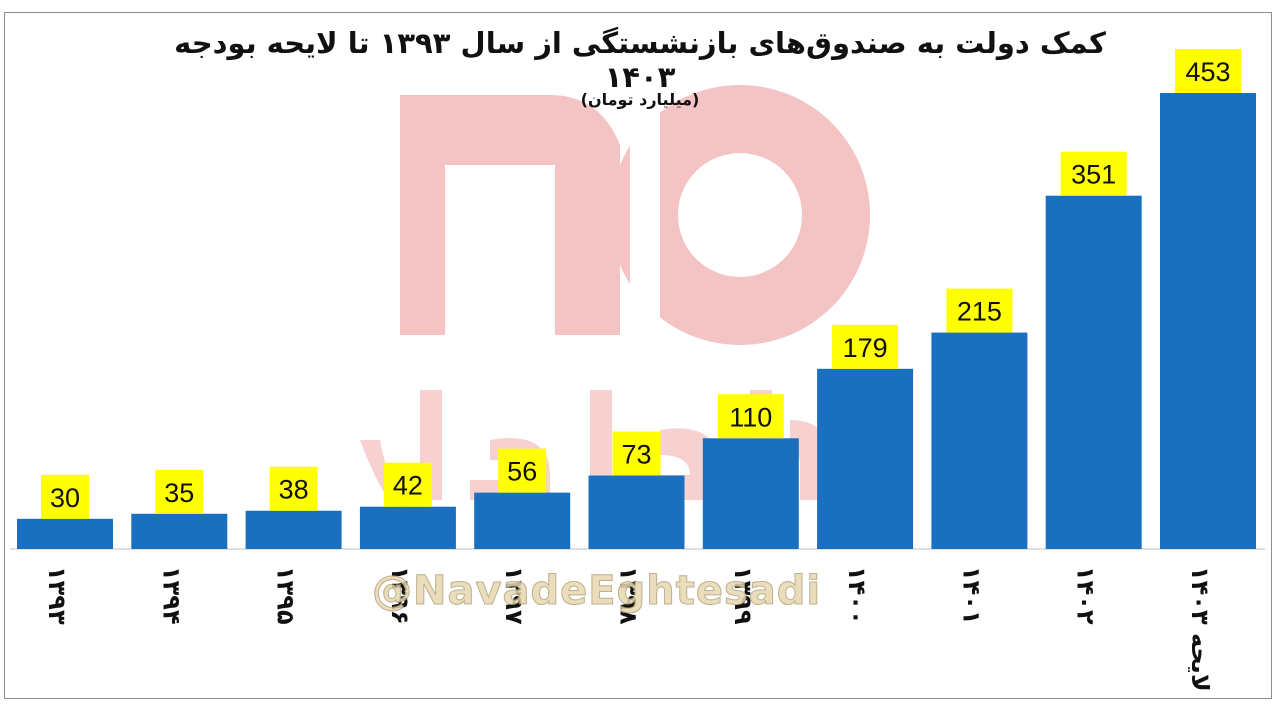 This screenshot has width=1280, height=713. Describe the element at coordinates (171, 595) in the screenshot. I see `category-label-1: ۱۳۹۴` at that location.